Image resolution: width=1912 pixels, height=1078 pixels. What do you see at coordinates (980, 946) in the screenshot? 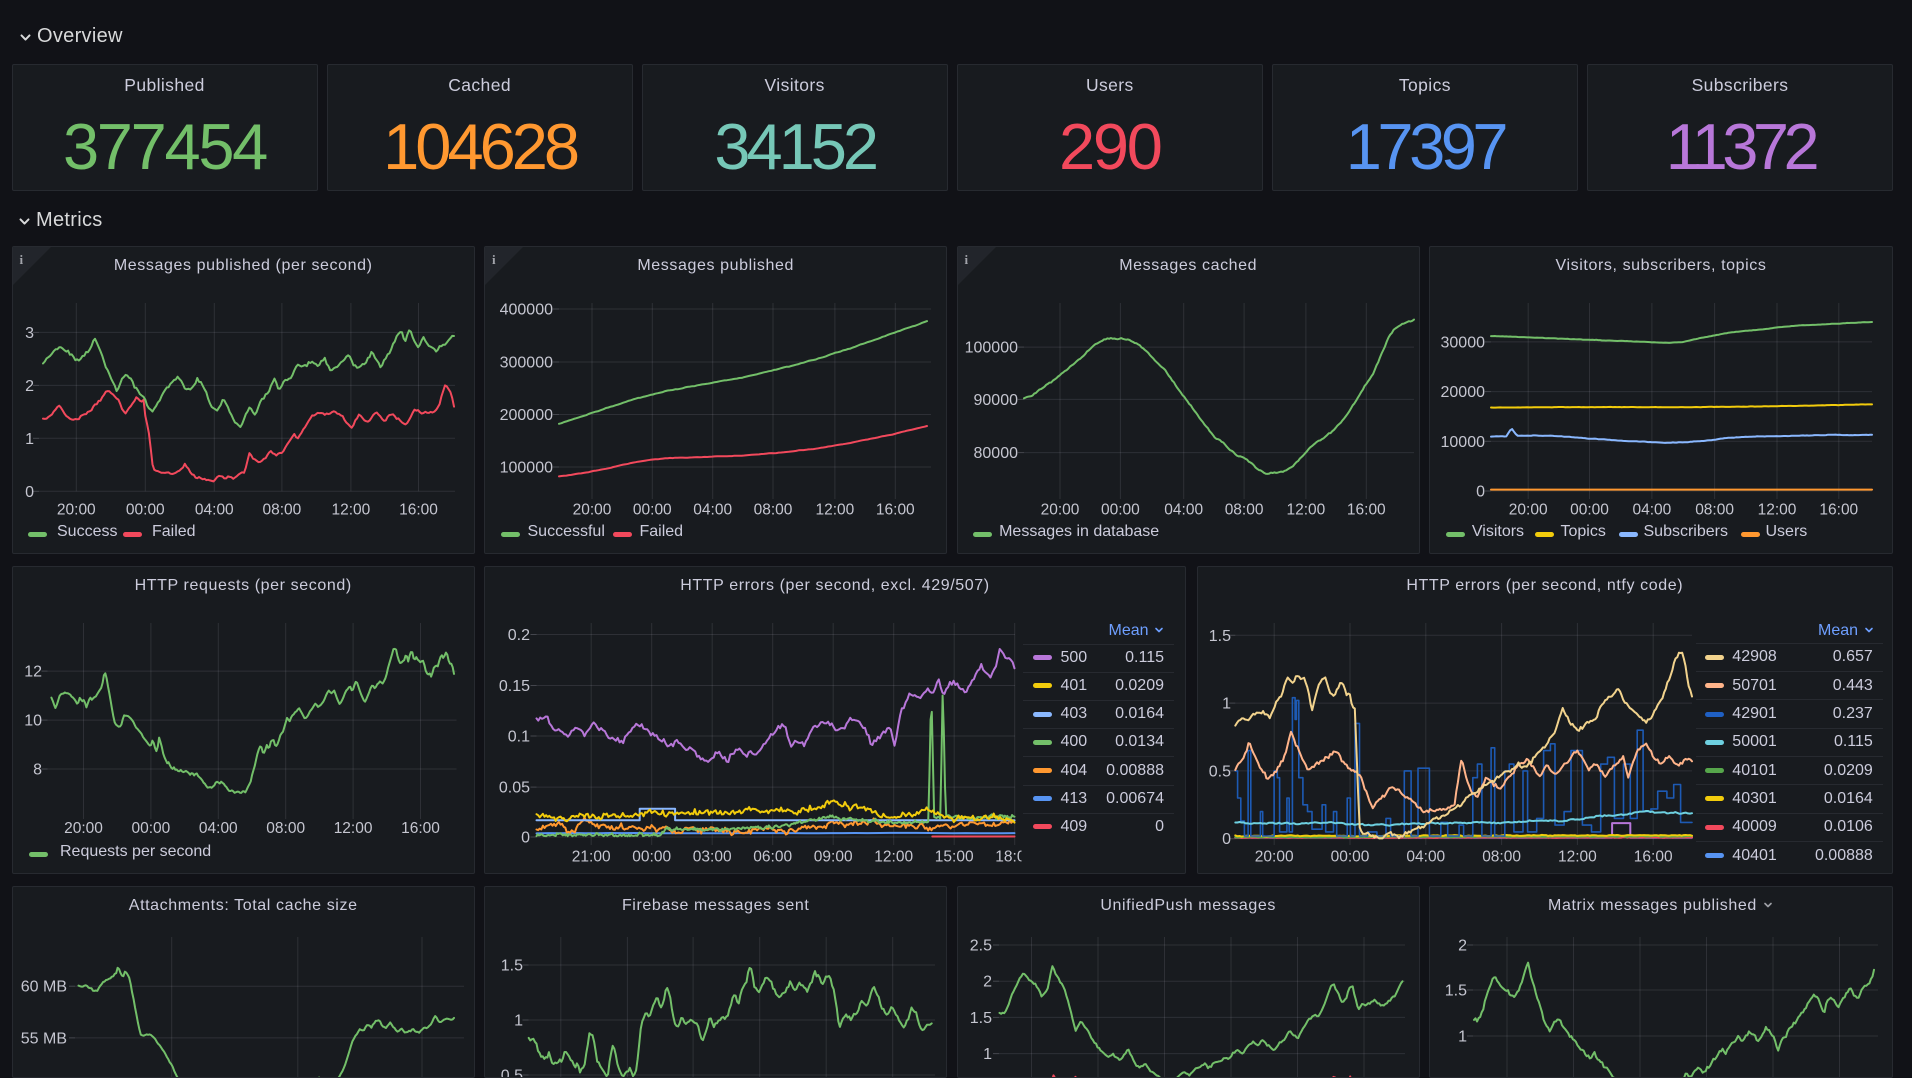
I see `svg-text: 2.5` at bounding box center [980, 946].